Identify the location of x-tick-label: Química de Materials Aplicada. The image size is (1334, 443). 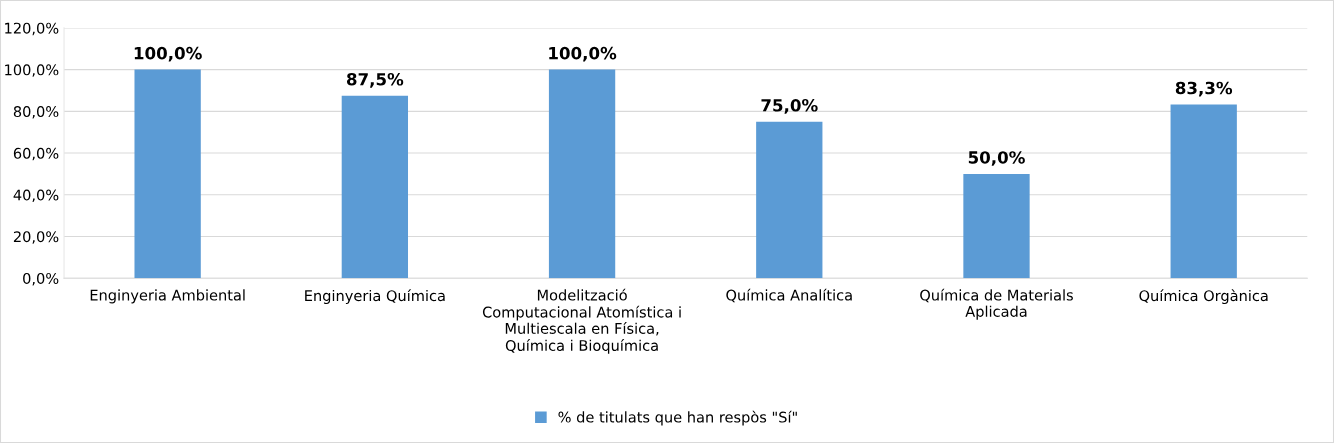
(996, 304).